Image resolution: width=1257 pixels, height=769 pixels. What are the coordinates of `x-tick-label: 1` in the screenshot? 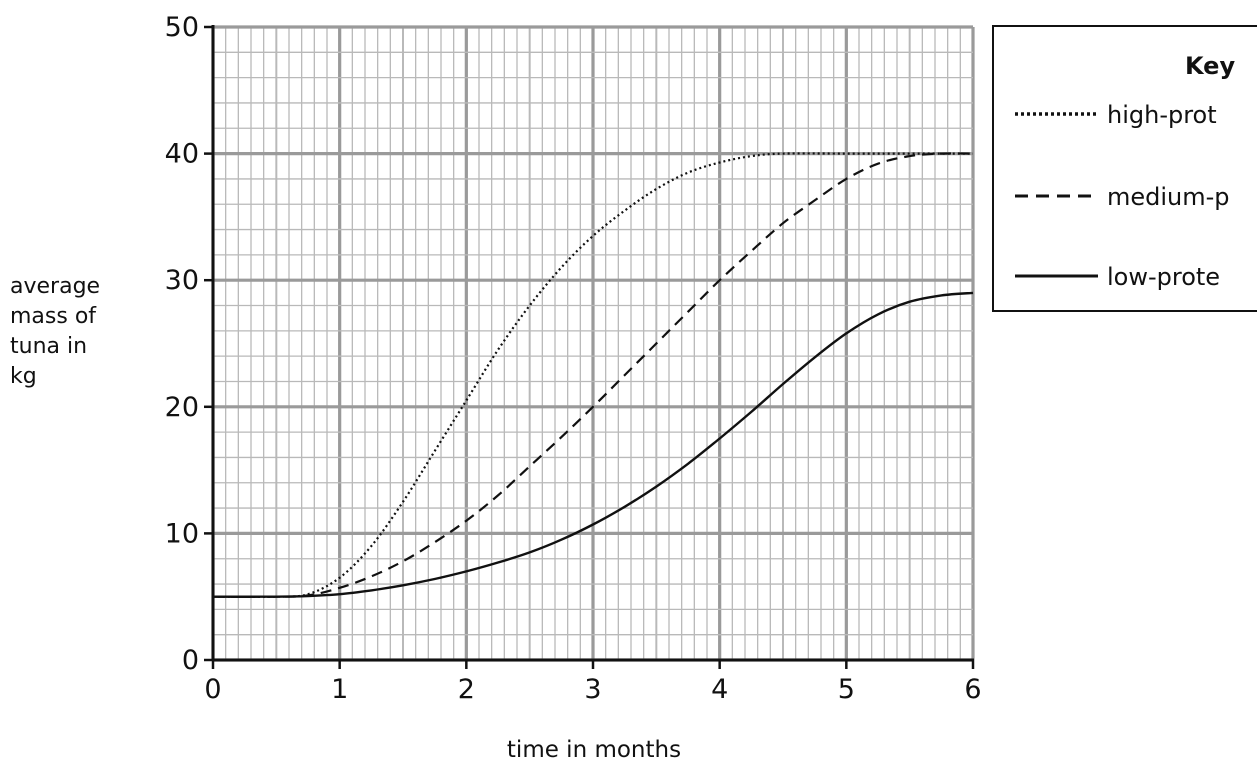 It's located at (339, 689).